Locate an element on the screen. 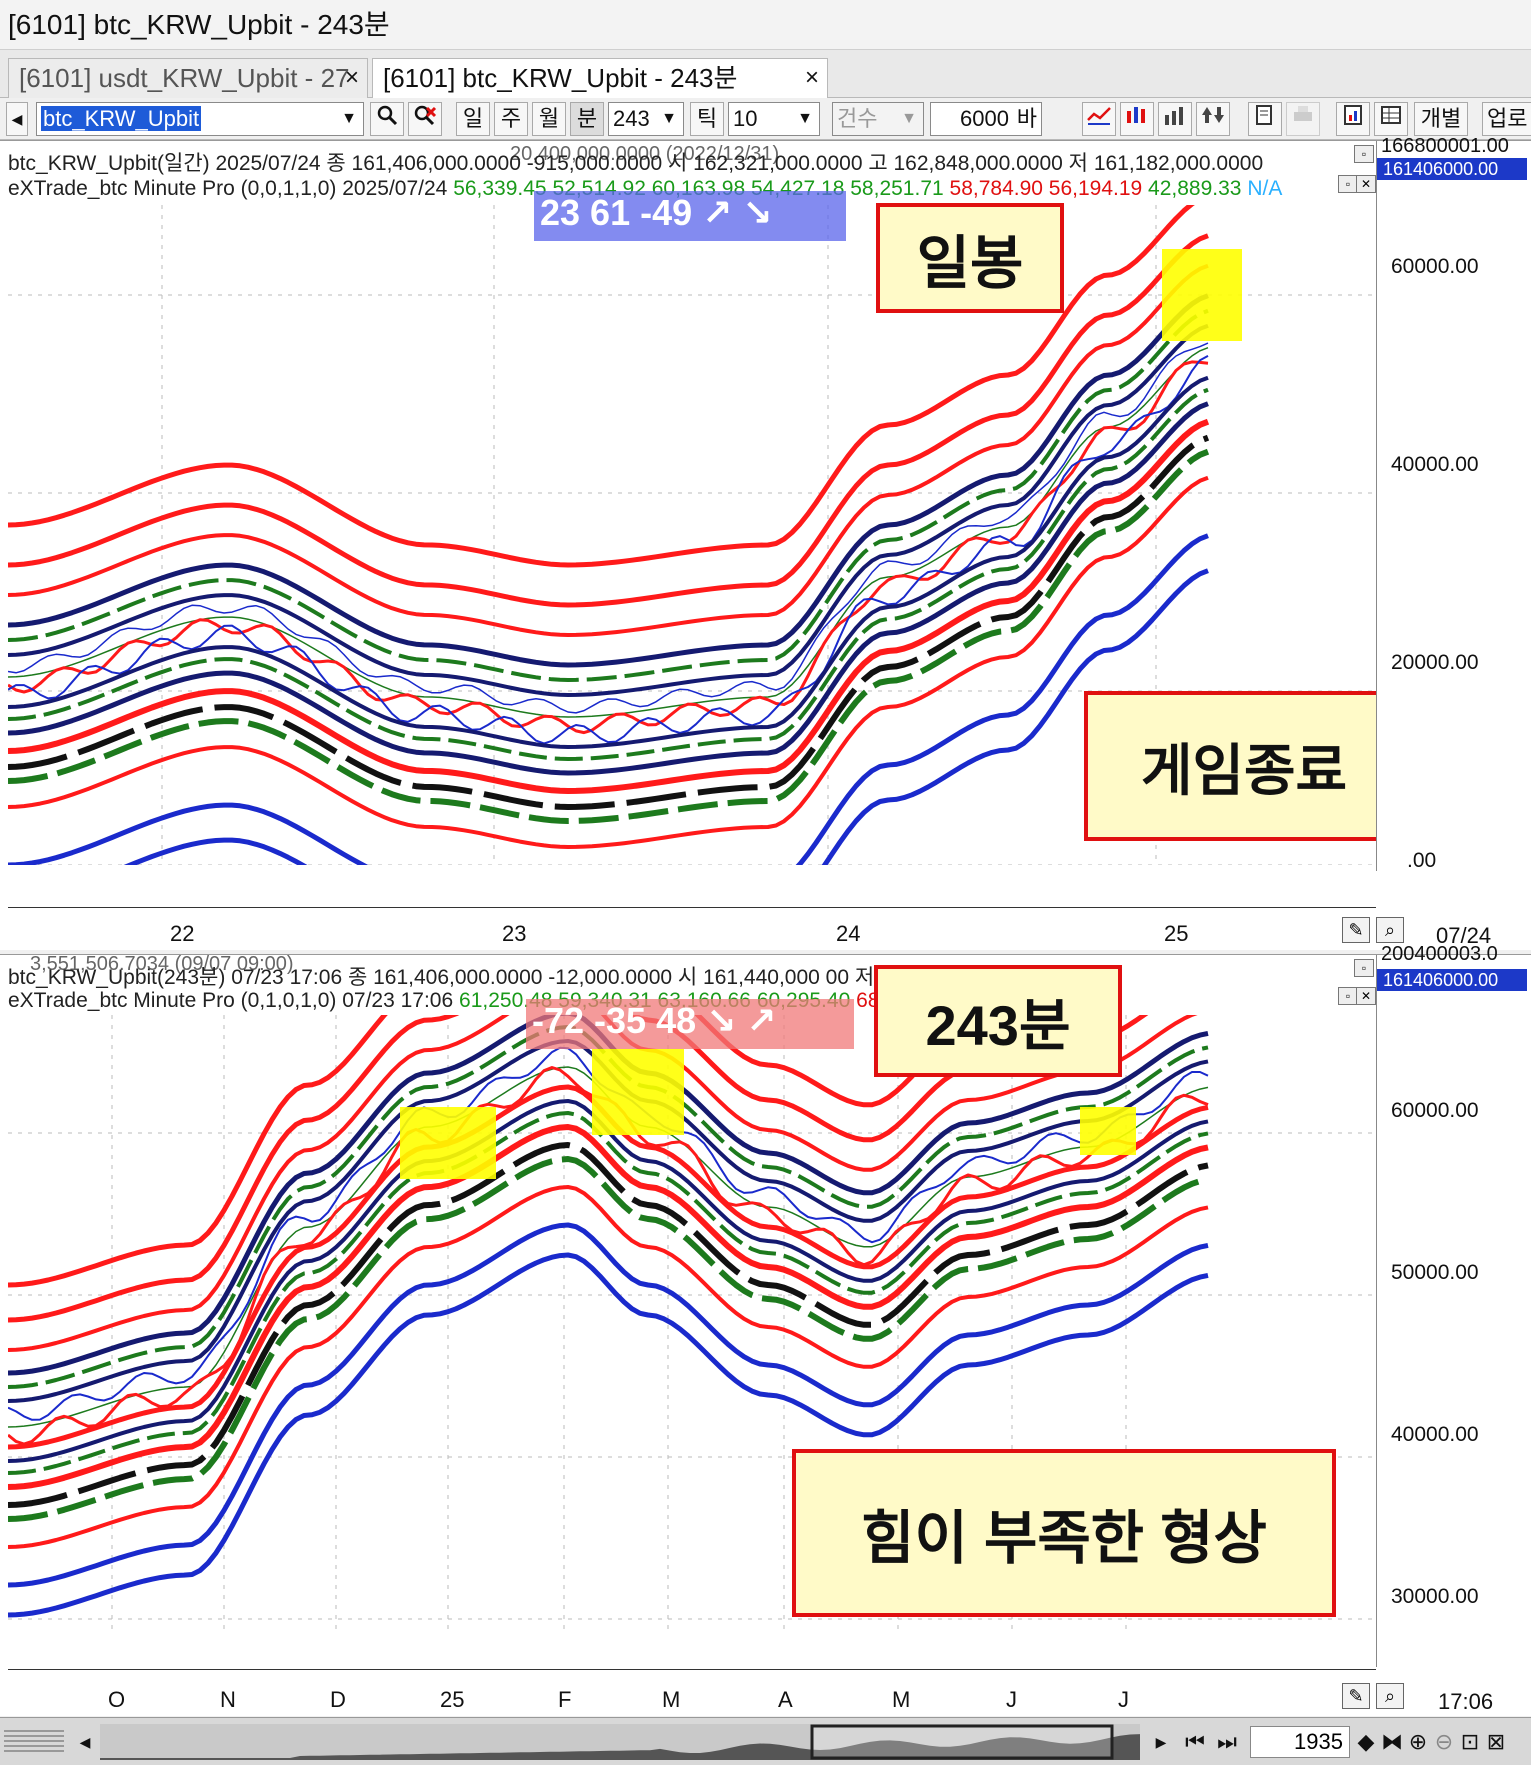 This screenshot has height=1765, width=1531. x-label: A is located at coordinates (785, 1699).